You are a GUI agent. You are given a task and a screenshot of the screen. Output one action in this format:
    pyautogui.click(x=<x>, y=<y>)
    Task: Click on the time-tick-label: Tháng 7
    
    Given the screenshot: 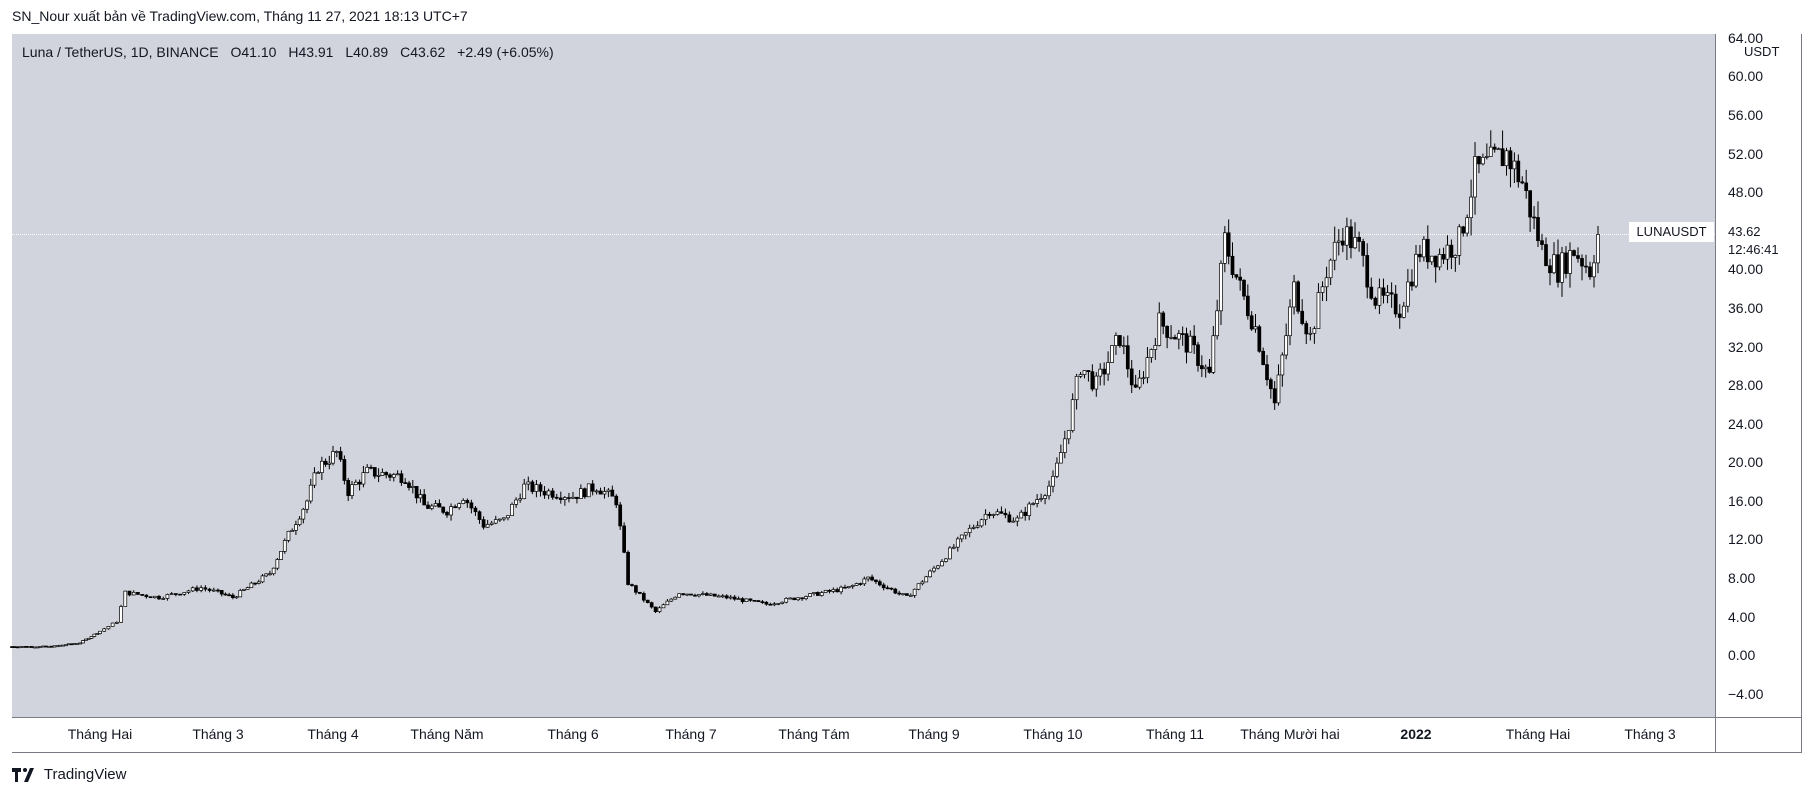 What is the action you would take?
    pyautogui.click(x=691, y=734)
    